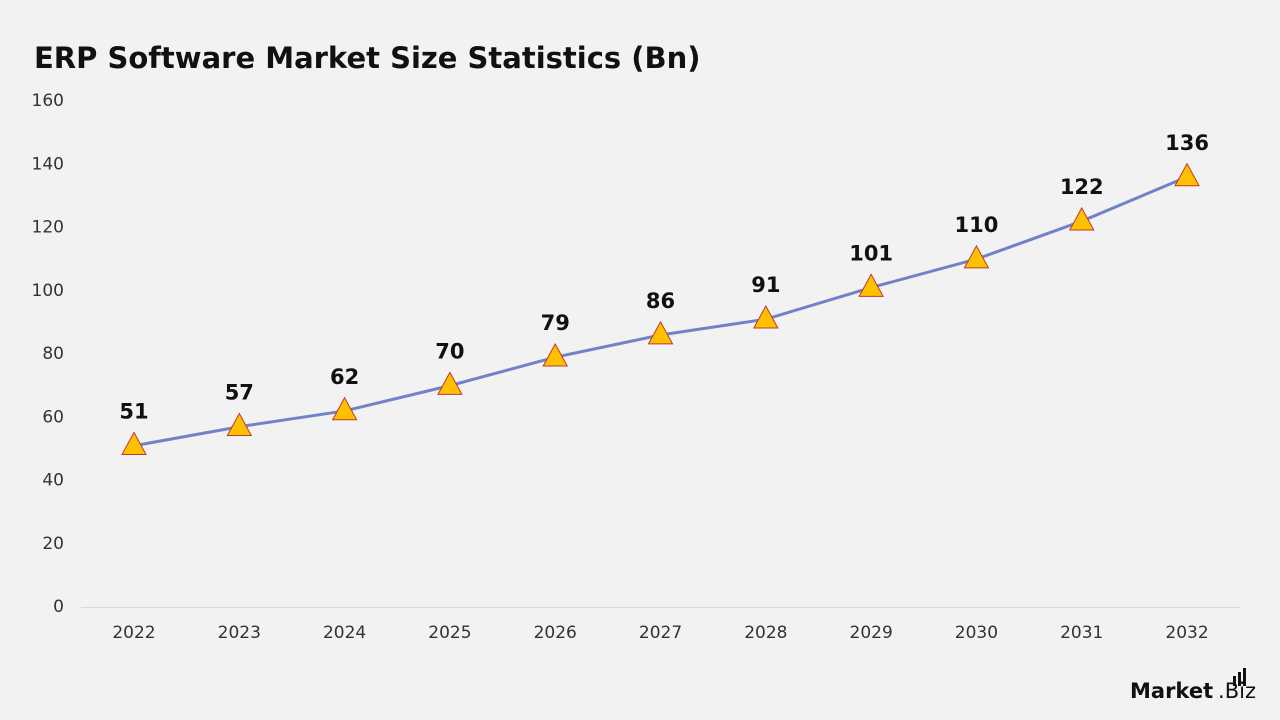 The image size is (1280, 720). What do you see at coordinates (1186, 633) in the screenshot?
I see `x-tick-label: 2032` at bounding box center [1186, 633].